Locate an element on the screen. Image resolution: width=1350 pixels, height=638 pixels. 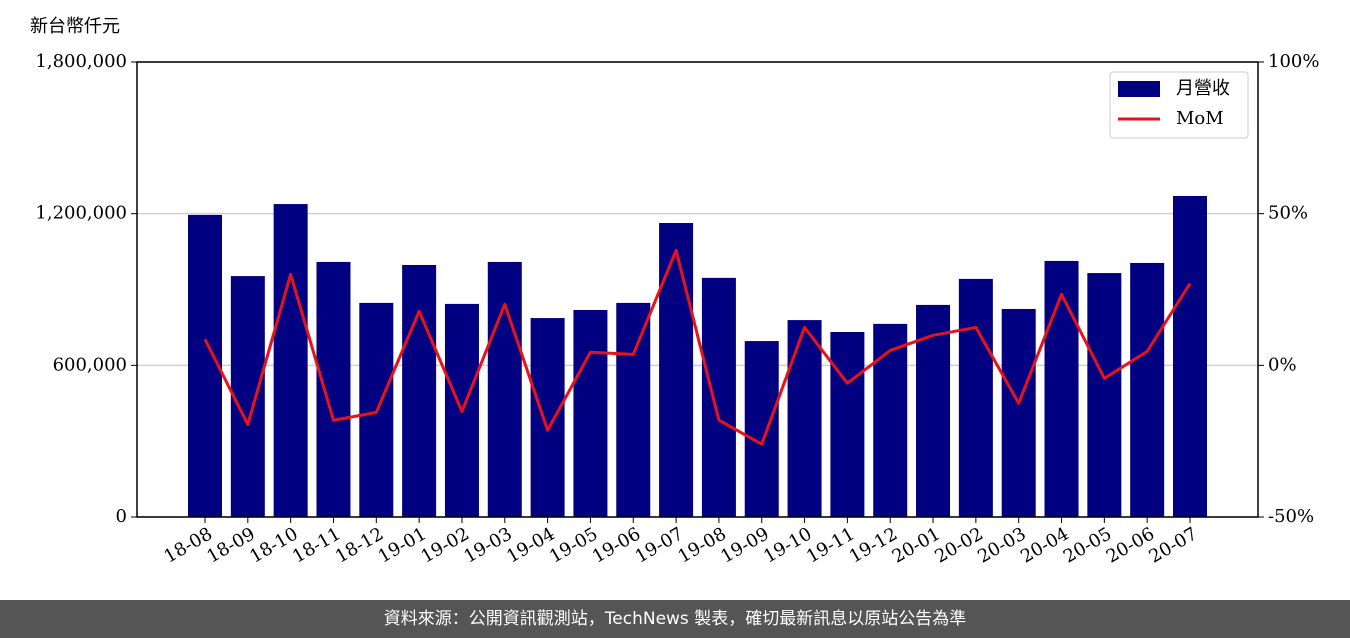
footer-bar is located at coordinates (675, 619).